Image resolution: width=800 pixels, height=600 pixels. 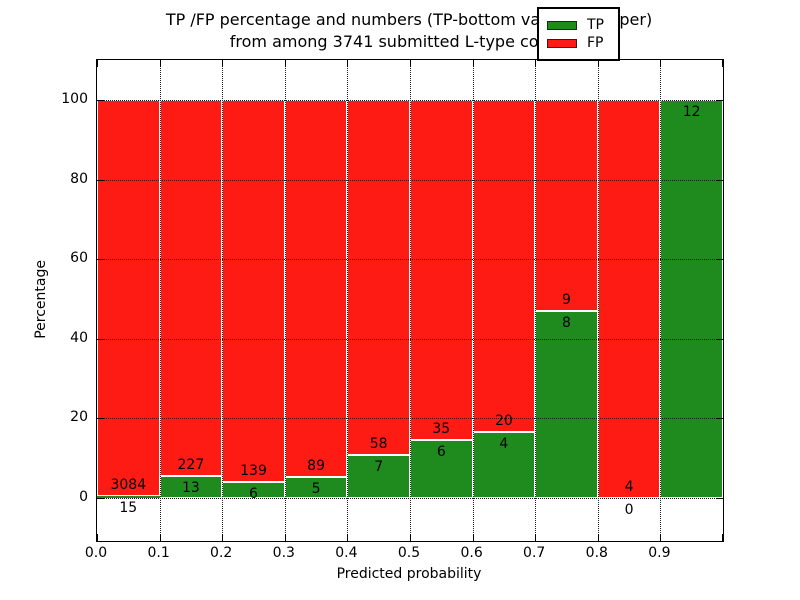 What do you see at coordinates (534, 553) in the screenshot?
I see `x-tick-label: 0.7` at bounding box center [534, 553].